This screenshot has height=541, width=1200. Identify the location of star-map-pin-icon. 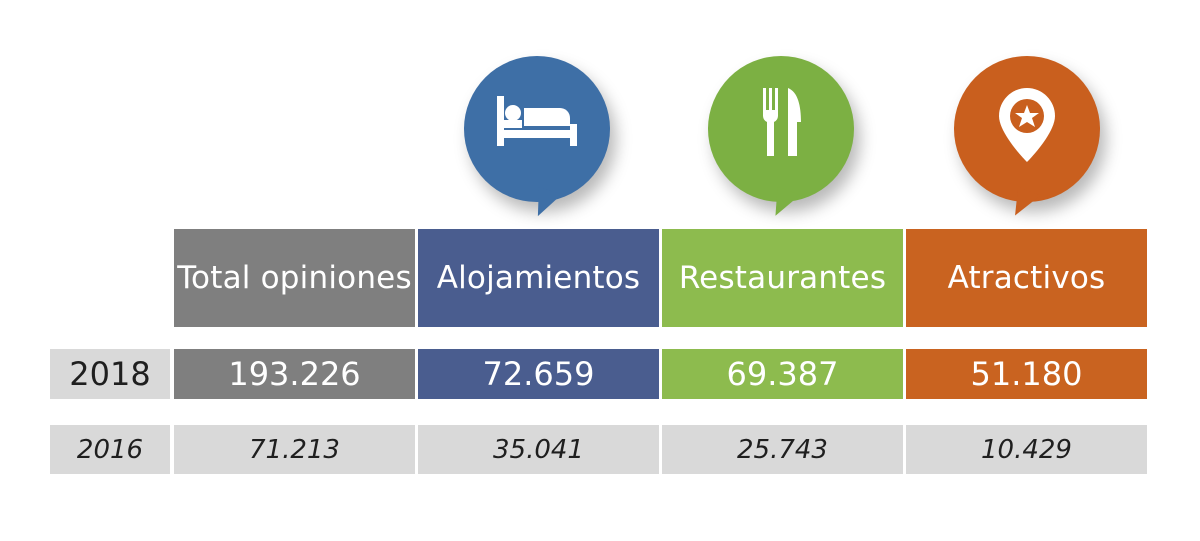
(1027, 125).